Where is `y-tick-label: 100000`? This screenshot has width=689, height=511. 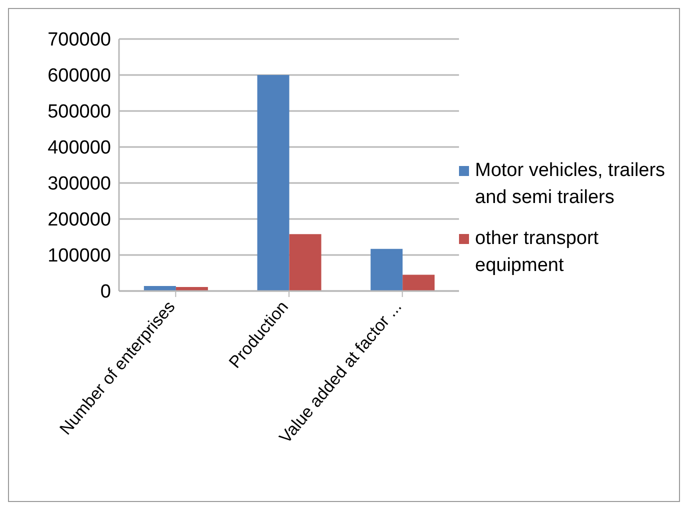 y-tick-label: 100000 is located at coordinates (79, 256).